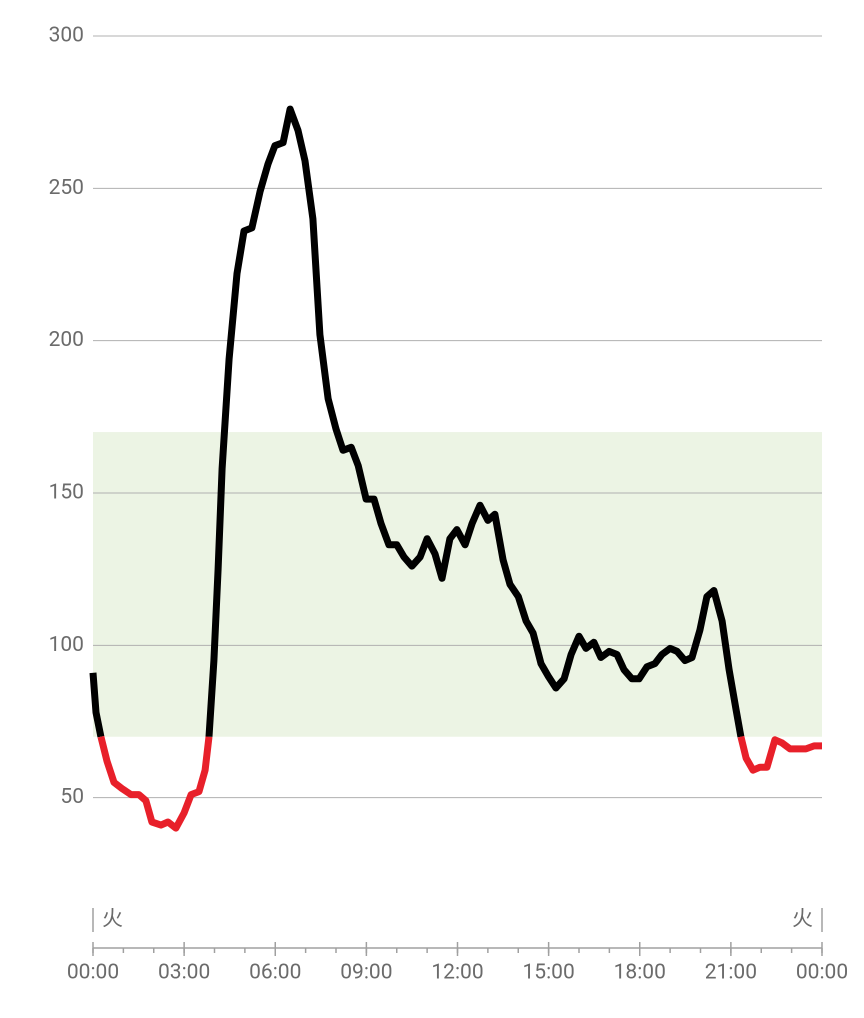 The height and width of the screenshot is (1018, 864). What do you see at coordinates (548, 973) in the screenshot?
I see `x-tick-label: 15:00` at bounding box center [548, 973].